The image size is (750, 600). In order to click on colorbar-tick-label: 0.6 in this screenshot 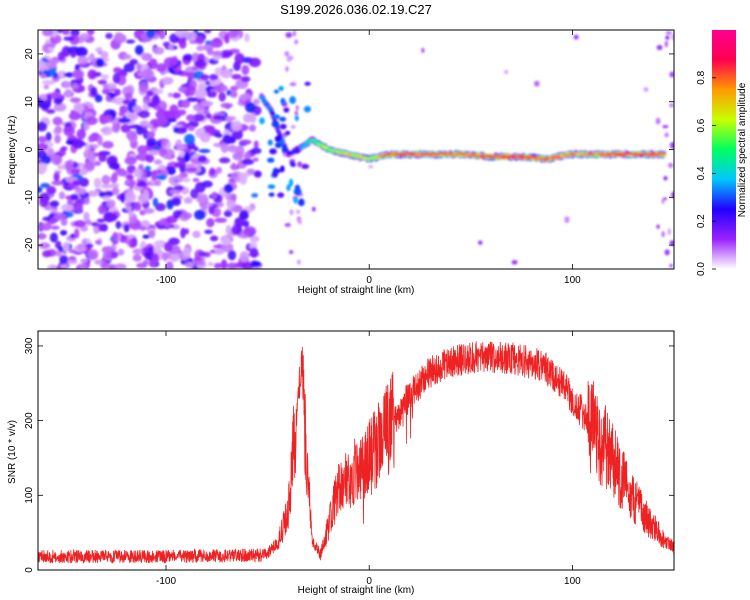, I will do `click(701, 125)`.